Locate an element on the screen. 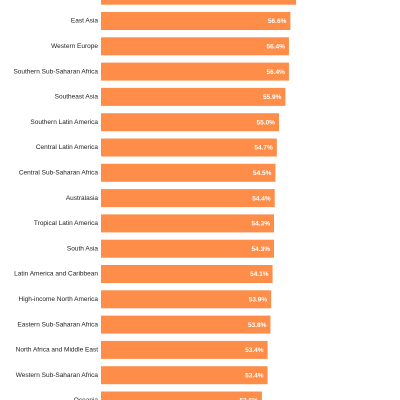 This screenshot has height=400, width=400. category-label: Central Sub-Saharan Africa is located at coordinates (59, 173).